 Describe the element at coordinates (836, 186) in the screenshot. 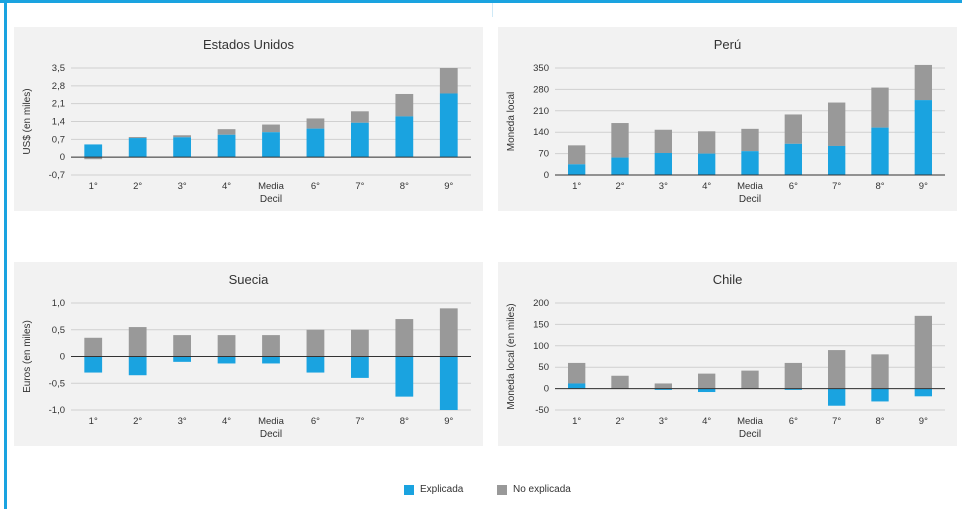

I see `x-tick-label: 7°` at that location.